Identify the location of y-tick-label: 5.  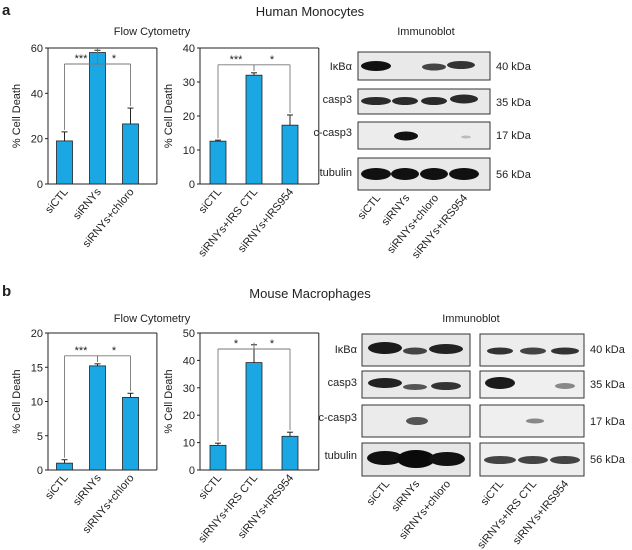
(40, 437).